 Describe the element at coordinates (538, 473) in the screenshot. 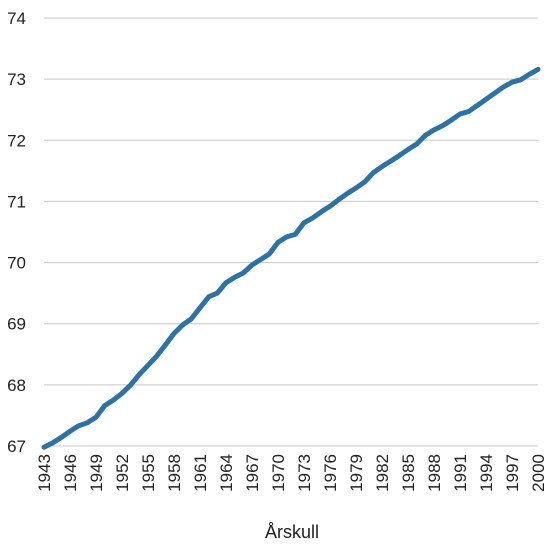

I see `x-tick-label: 2000` at that location.